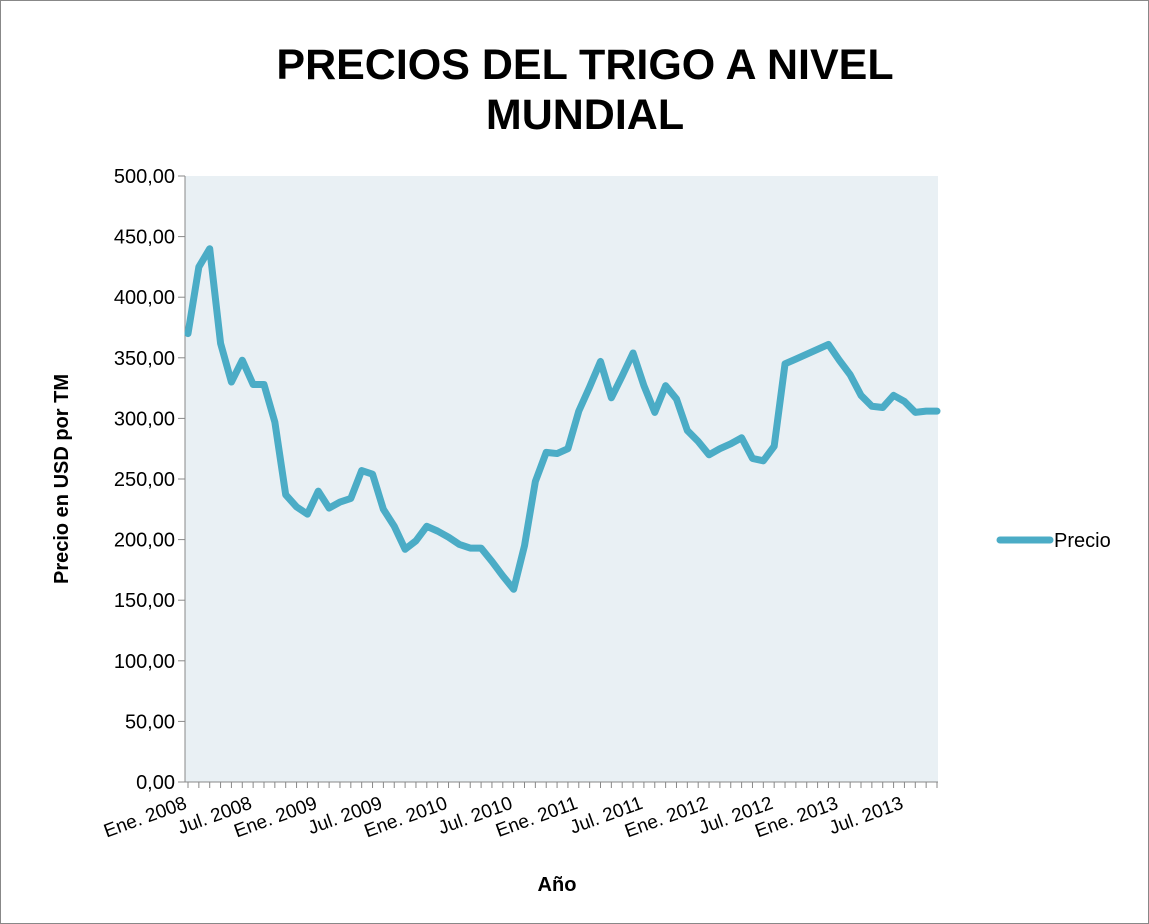  What do you see at coordinates (585, 90) in the screenshot?
I see `chart-title: PRECIOS DEL TRIGO A NIVEL MUNDIAL` at bounding box center [585, 90].